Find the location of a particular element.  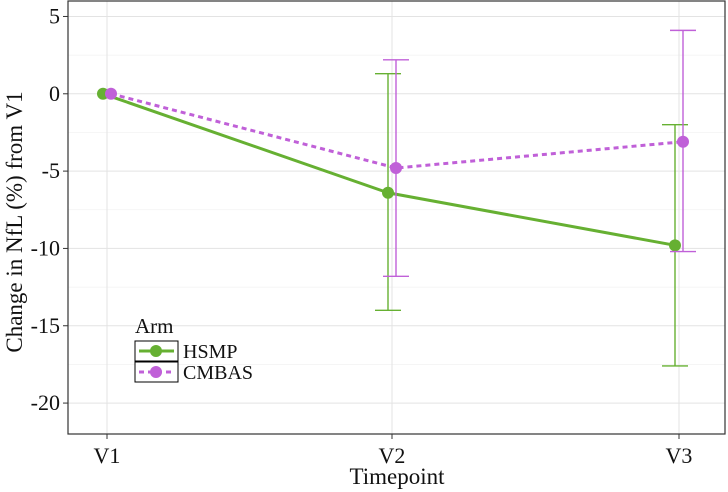

x-tick-label: V3 is located at coordinates (679, 455).